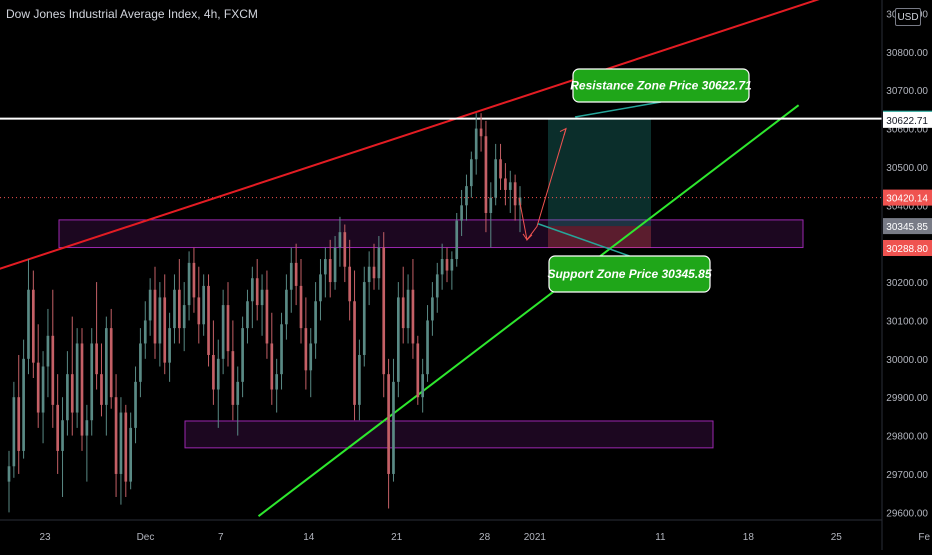 Image resolution: width=932 pixels, height=555 pixels. I want to click on price-badge, so click(907, 197).